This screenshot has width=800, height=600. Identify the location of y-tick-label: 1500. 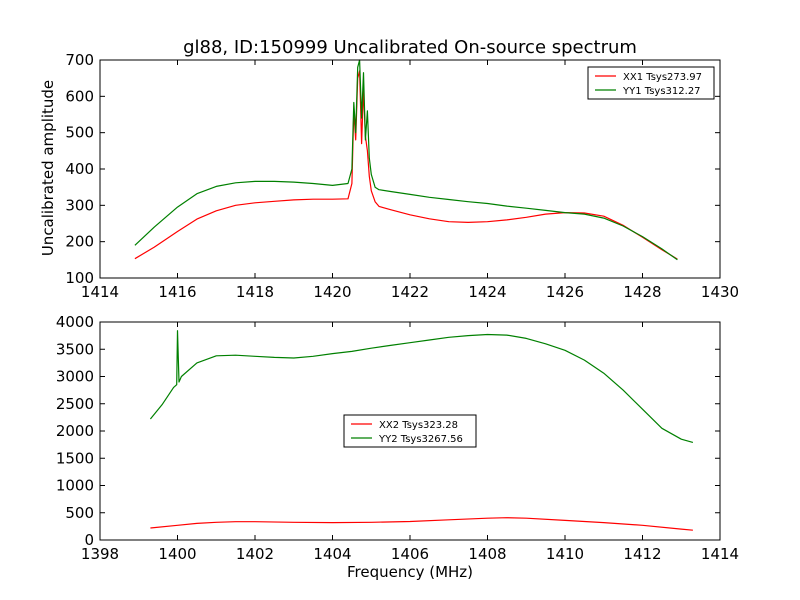
(75, 458).